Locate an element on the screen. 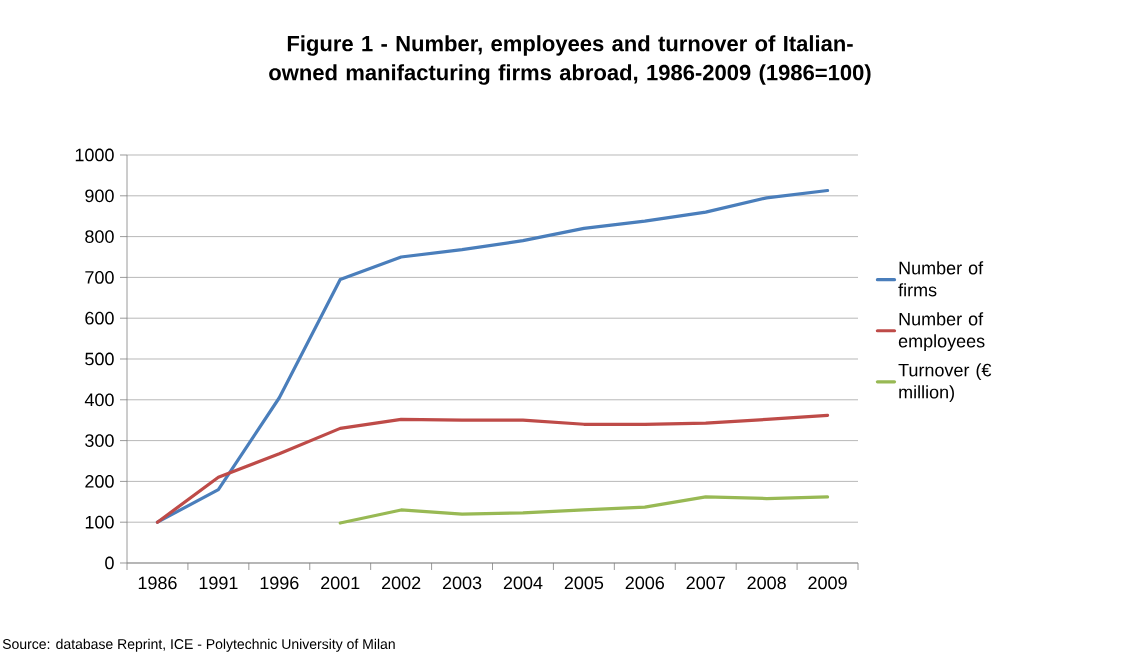  x-tick-label: 2004 is located at coordinates (523, 583).